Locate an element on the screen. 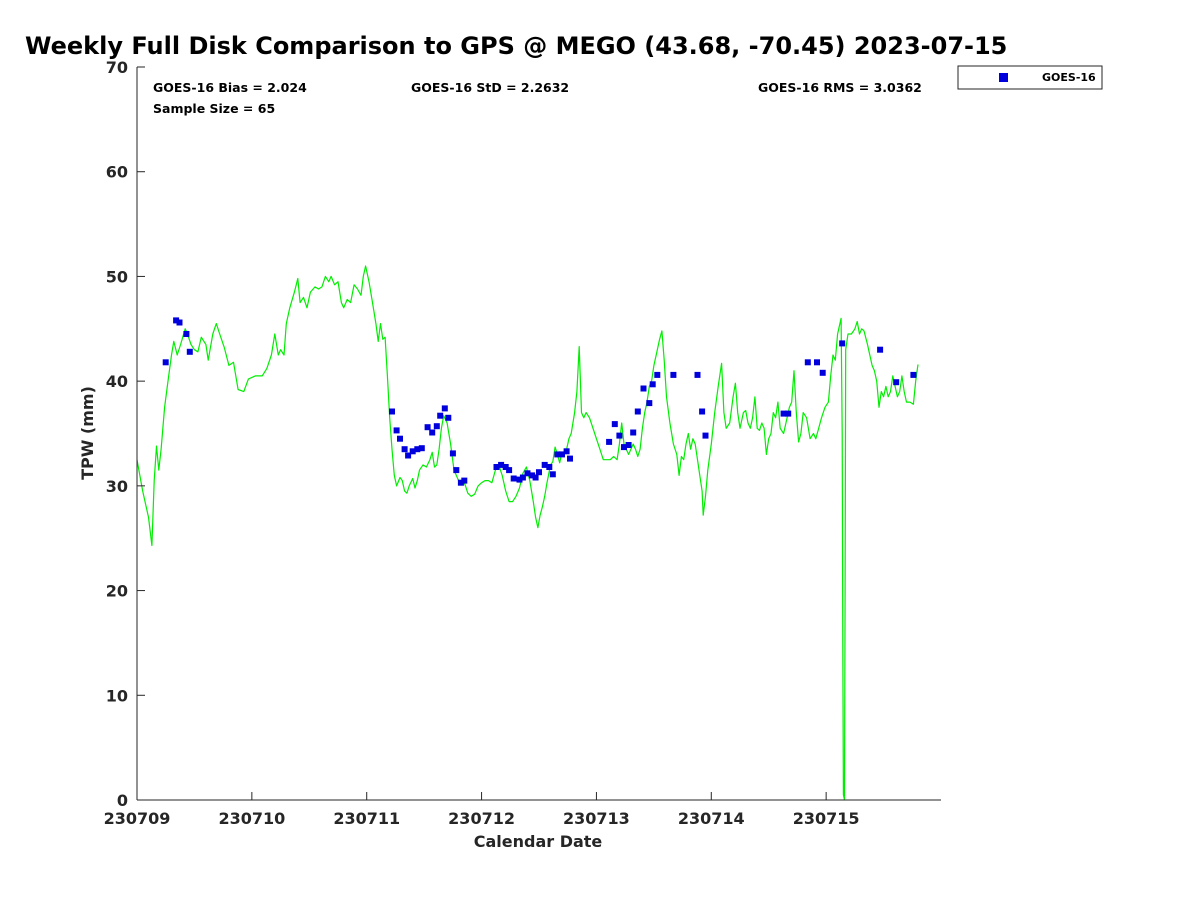  x-tick-label: 230715 is located at coordinates (826, 818).